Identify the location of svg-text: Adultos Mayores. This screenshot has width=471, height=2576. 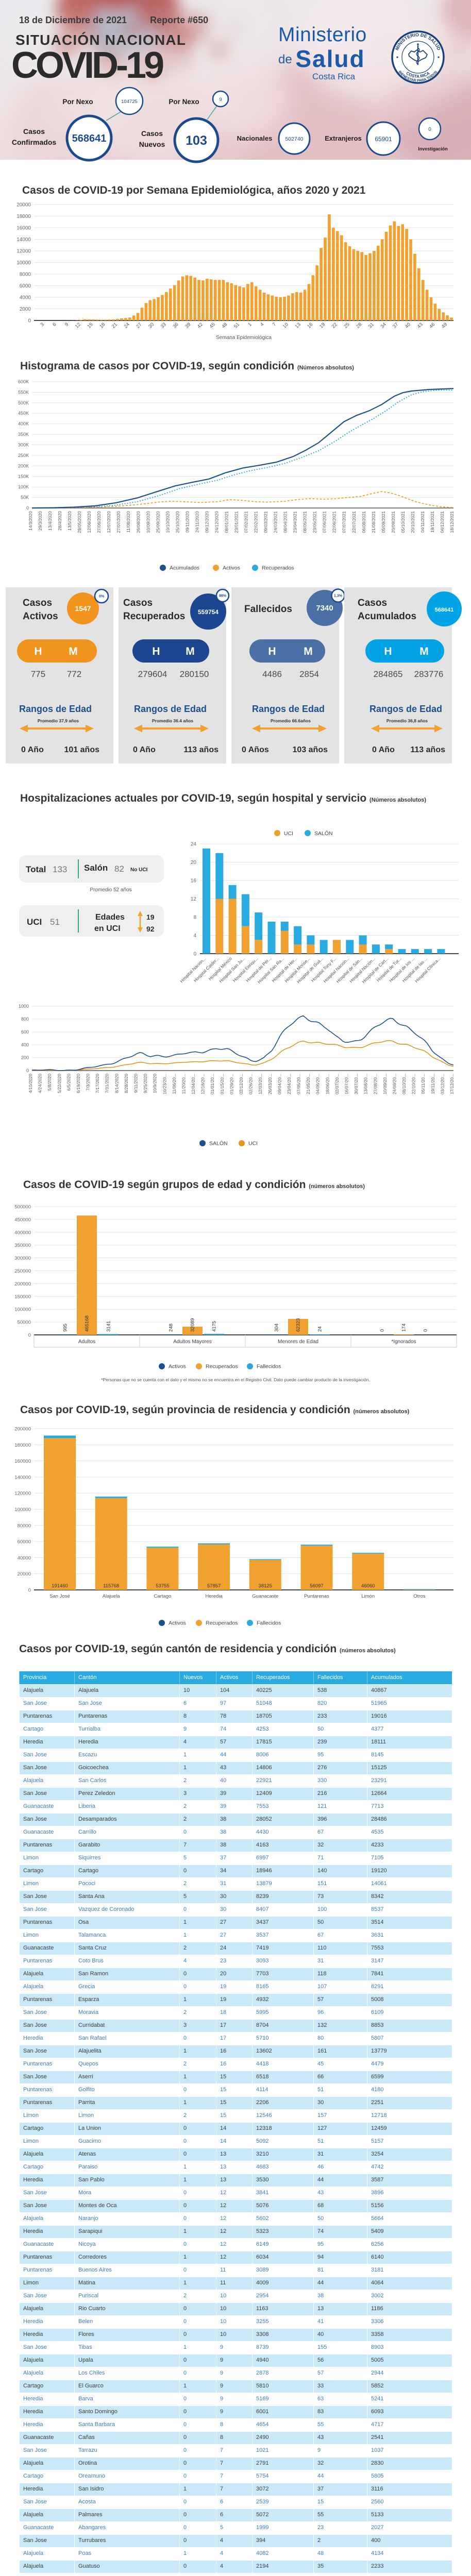
(192, 1342).